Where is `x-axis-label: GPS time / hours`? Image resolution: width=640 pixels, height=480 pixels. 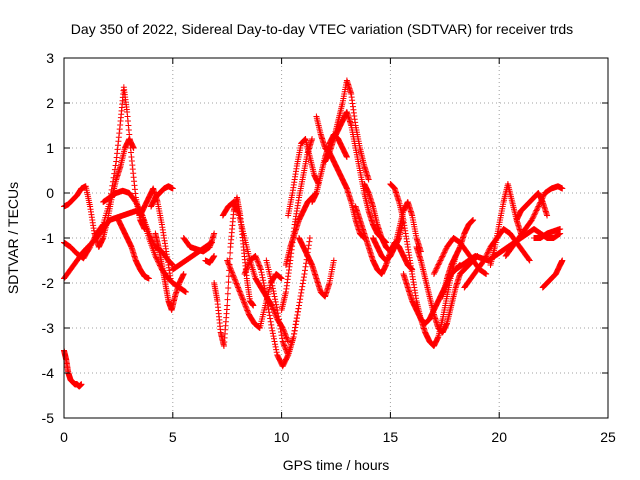 x-axis-label: GPS time / hours is located at coordinates (336, 465).